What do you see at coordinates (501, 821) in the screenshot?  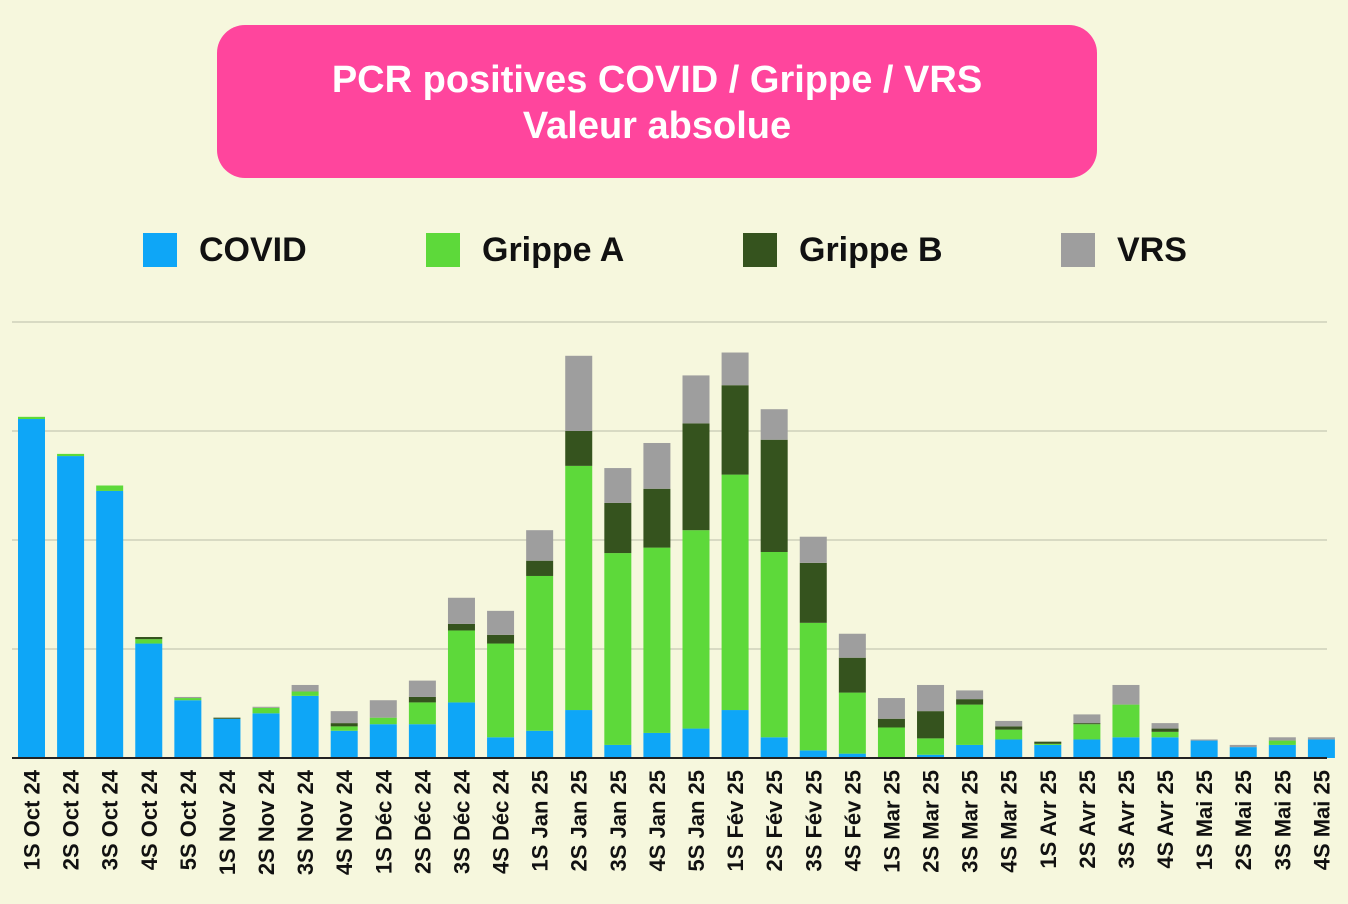 I see `x-tick-label: 4S Déc 24` at bounding box center [501, 821].